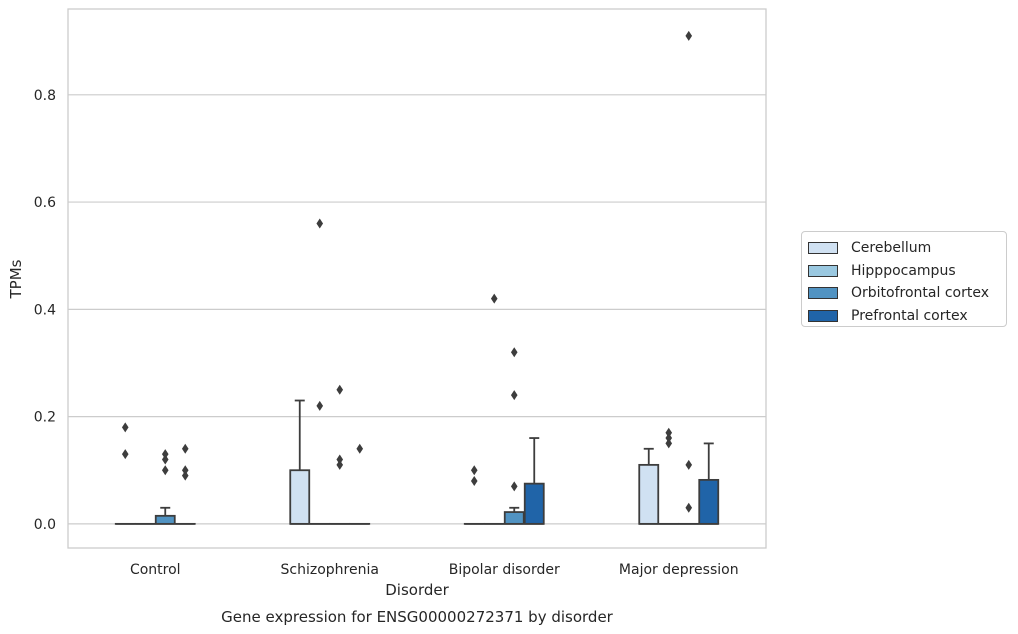 Image resolution: width=1018 pixels, height=634 pixels. What do you see at coordinates (45, 96) in the screenshot?
I see `y-tick-label: 0.8` at bounding box center [45, 96].